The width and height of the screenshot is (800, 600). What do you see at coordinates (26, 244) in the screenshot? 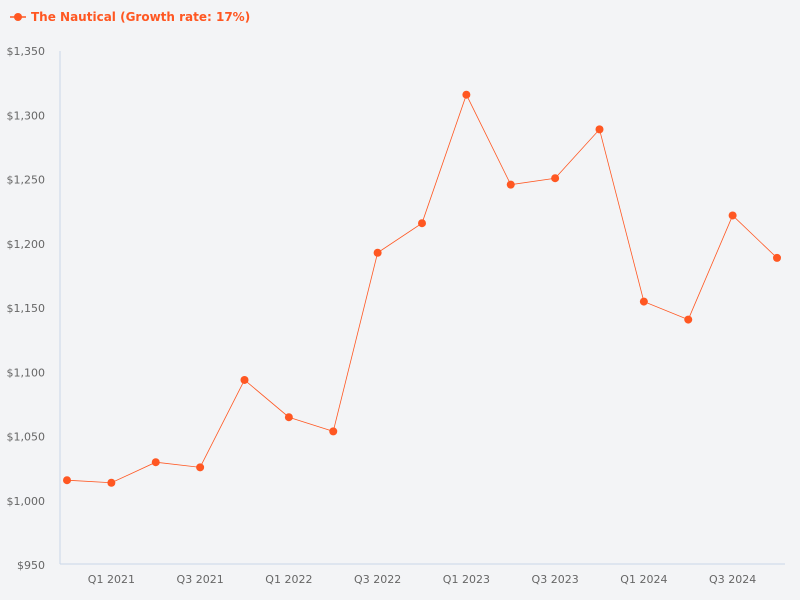
I see `y-tick-label: $1,200` at bounding box center [26, 244].